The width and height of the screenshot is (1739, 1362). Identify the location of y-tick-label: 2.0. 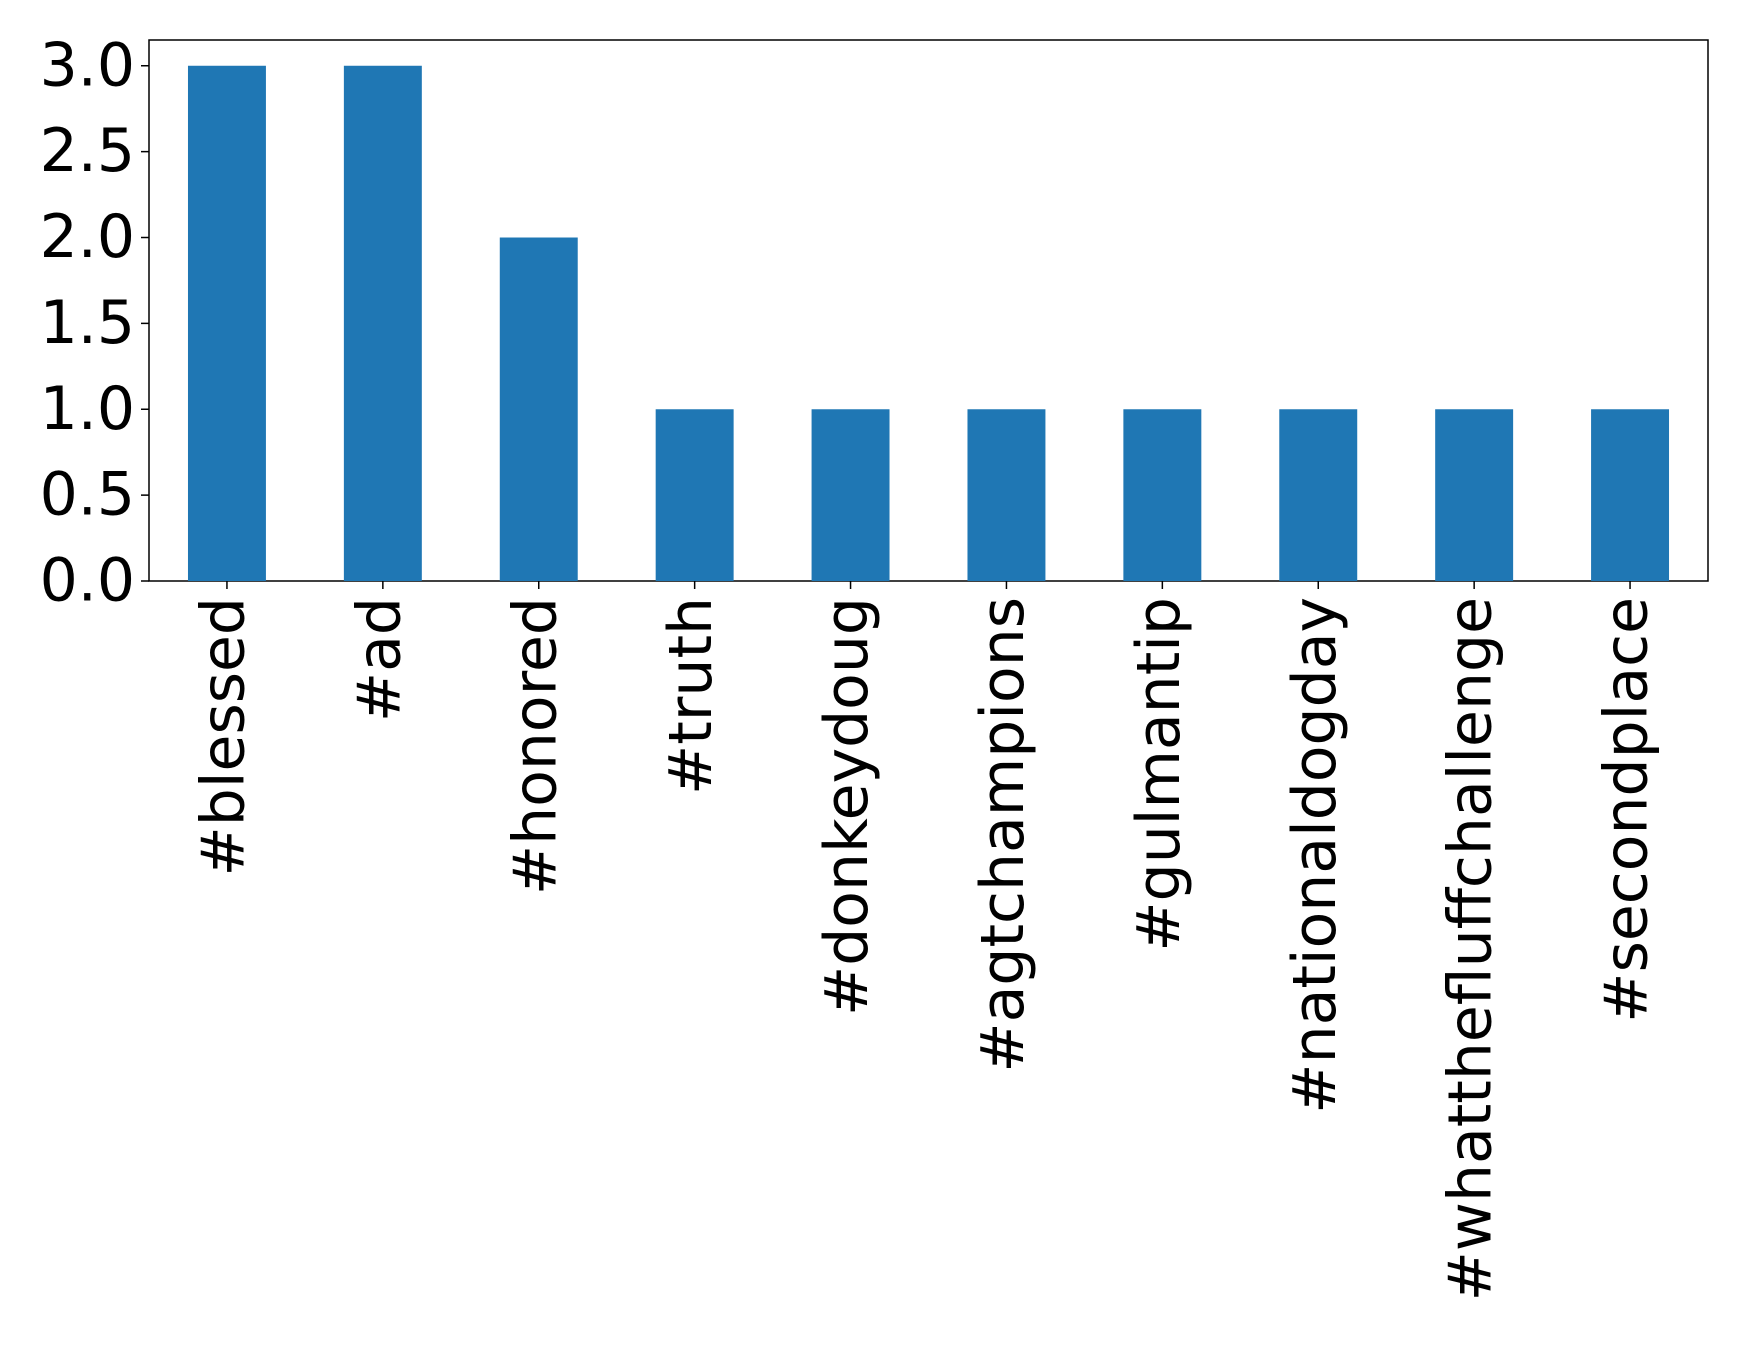
(87, 237).